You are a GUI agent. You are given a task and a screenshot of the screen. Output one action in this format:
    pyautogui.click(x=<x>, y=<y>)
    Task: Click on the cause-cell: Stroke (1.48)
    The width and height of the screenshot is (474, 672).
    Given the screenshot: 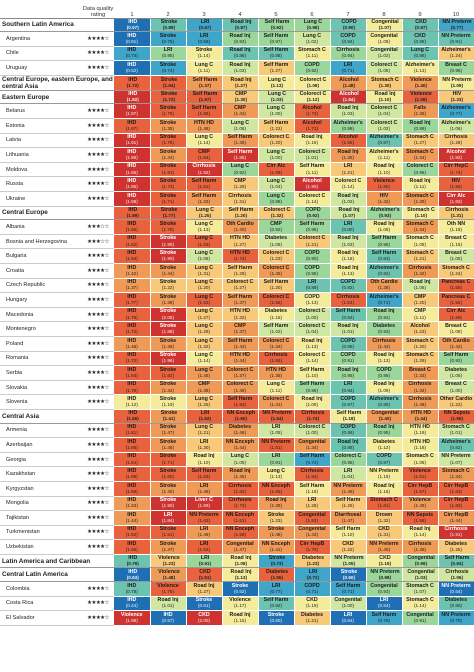 What is the action you would take?
    pyautogui.click(x=276, y=533)
    